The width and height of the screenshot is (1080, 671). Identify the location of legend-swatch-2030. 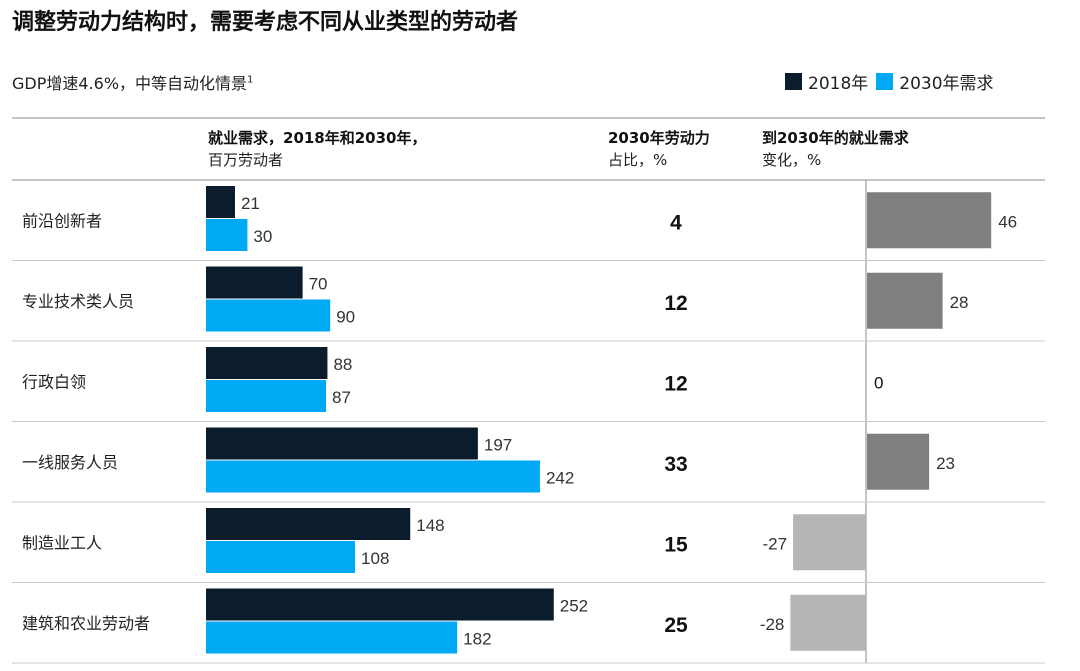
(885, 81).